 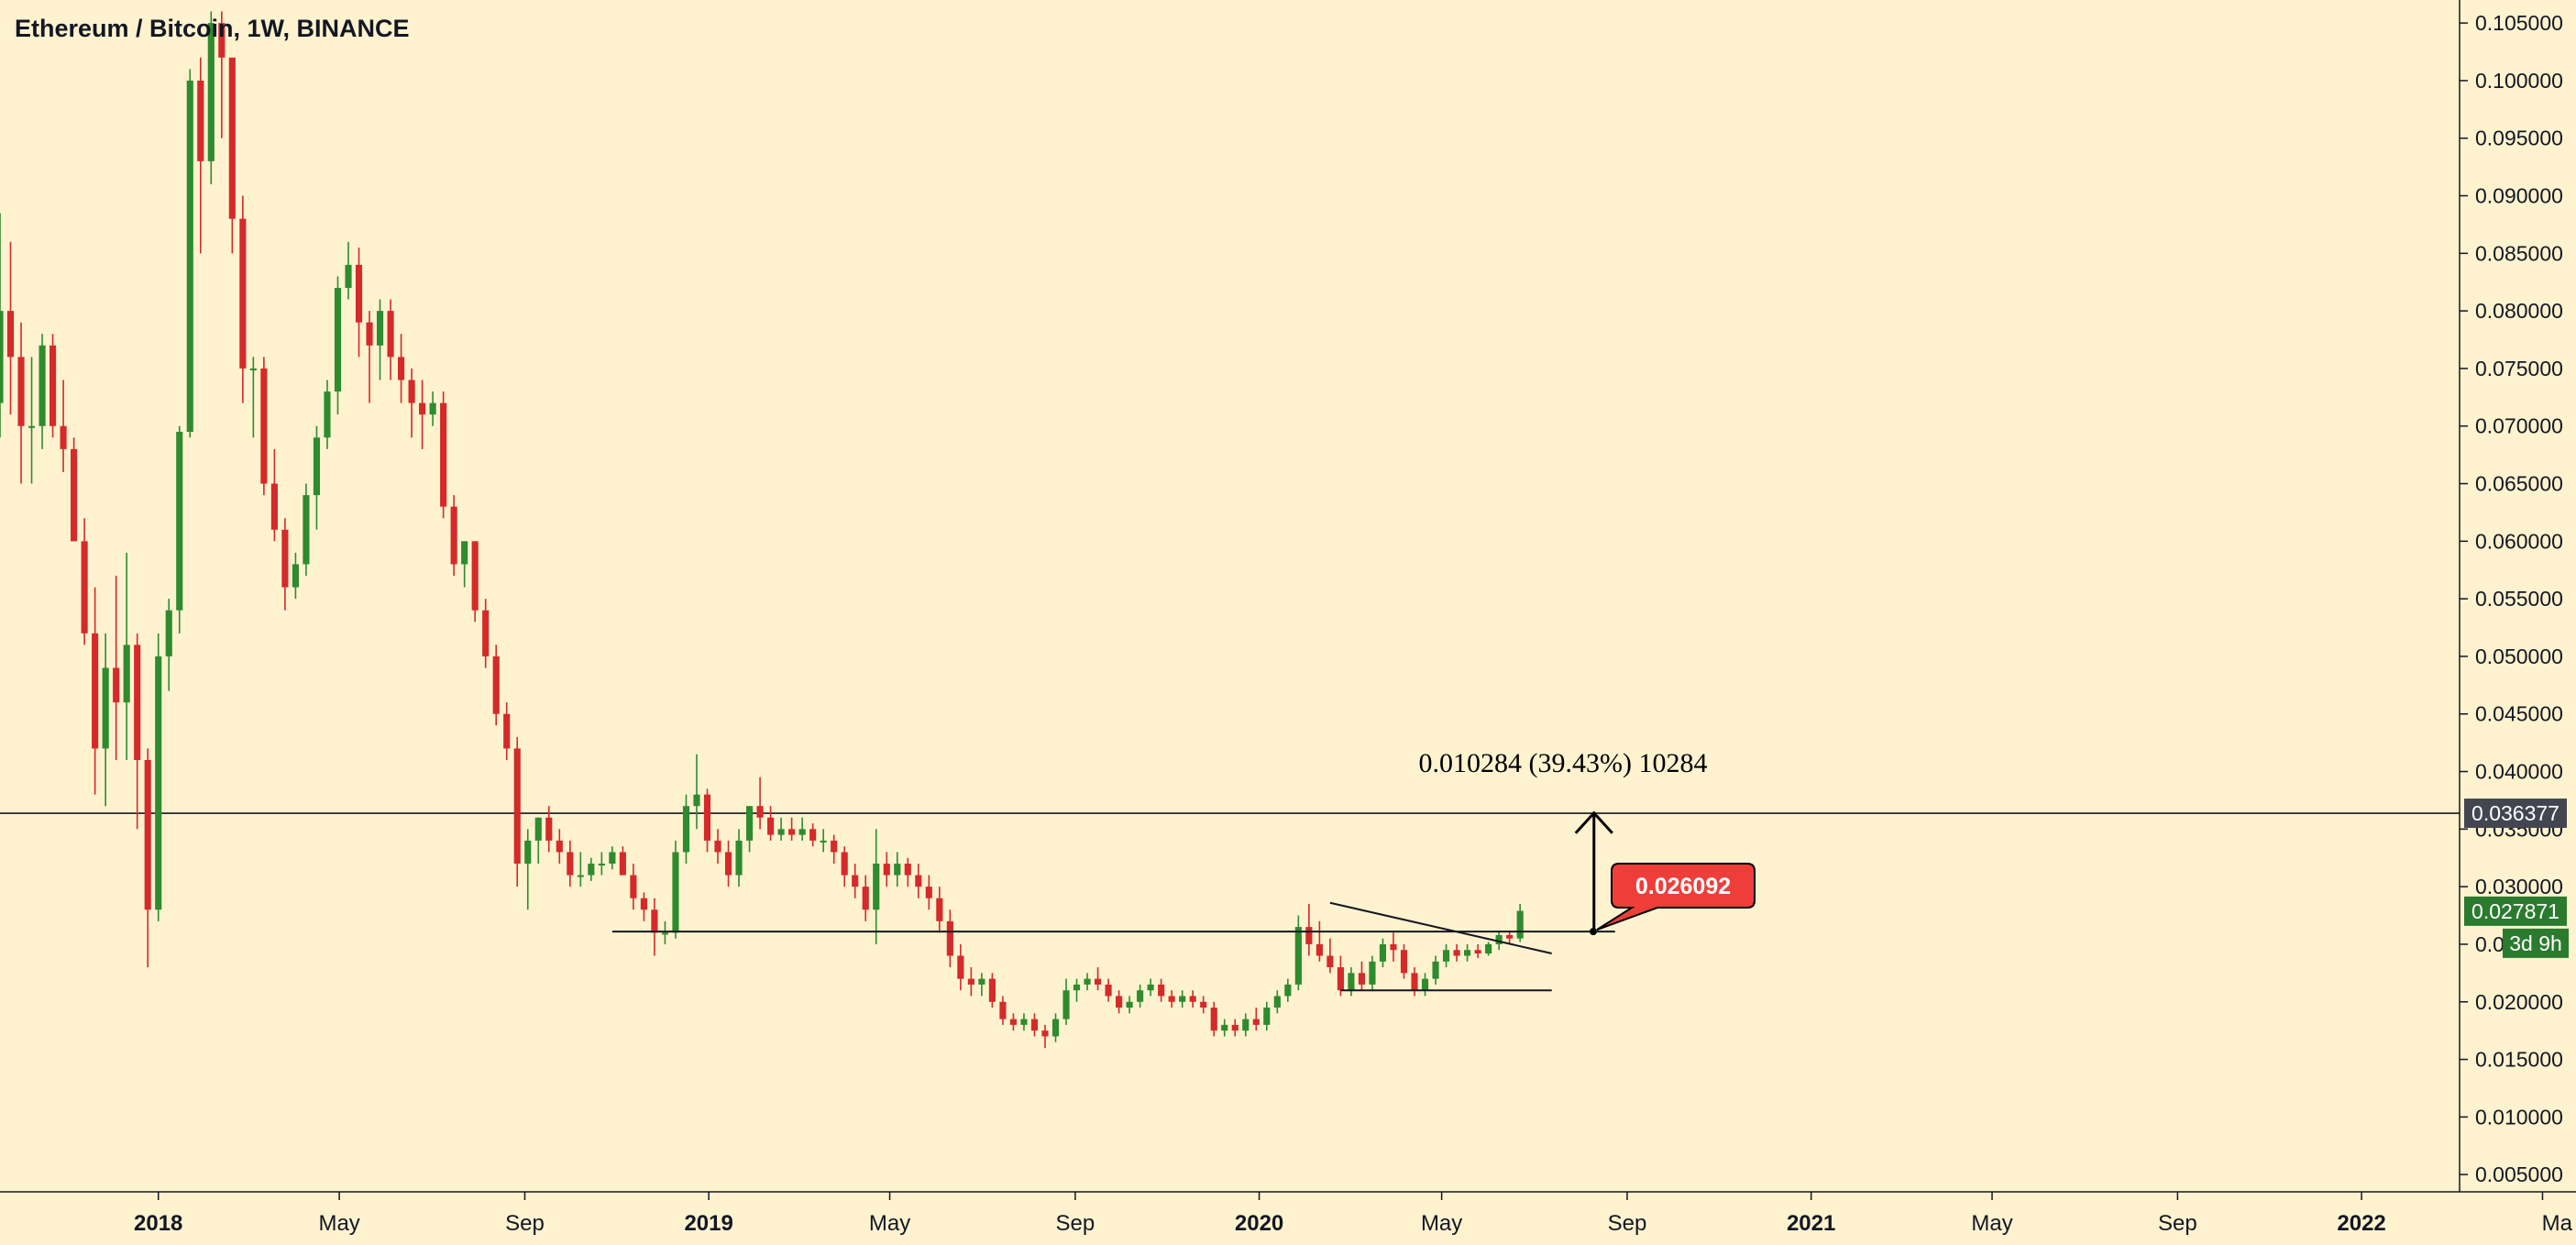 I want to click on callout-bubble, so click(x=1676, y=897).